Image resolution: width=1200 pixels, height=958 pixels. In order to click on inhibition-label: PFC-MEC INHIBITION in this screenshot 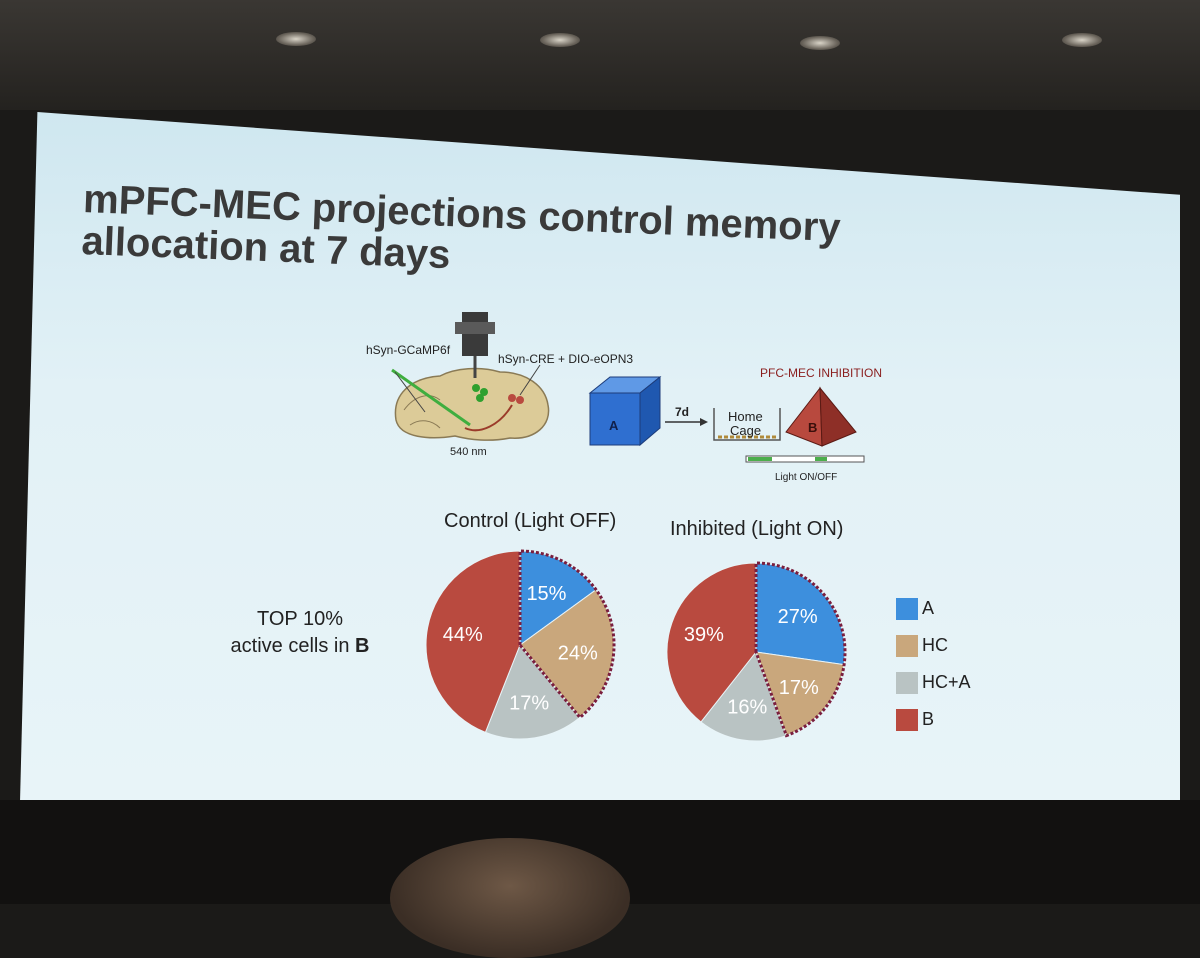, I will do `click(821, 373)`.